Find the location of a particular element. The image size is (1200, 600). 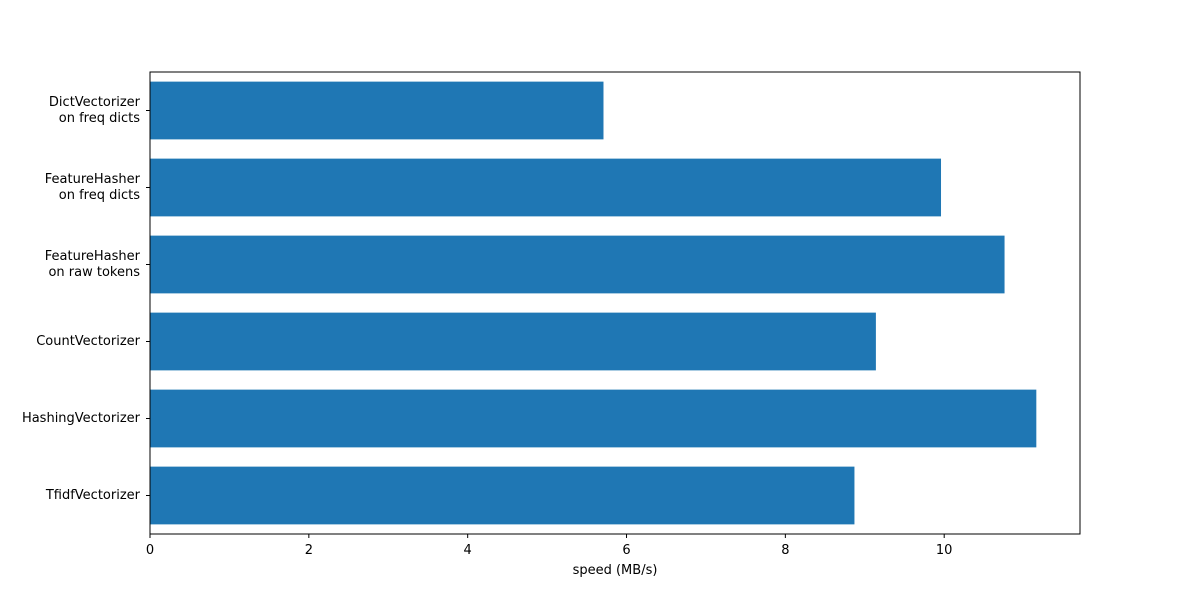

y-tick-label: FeatureHasher on raw tokens is located at coordinates (92, 264).